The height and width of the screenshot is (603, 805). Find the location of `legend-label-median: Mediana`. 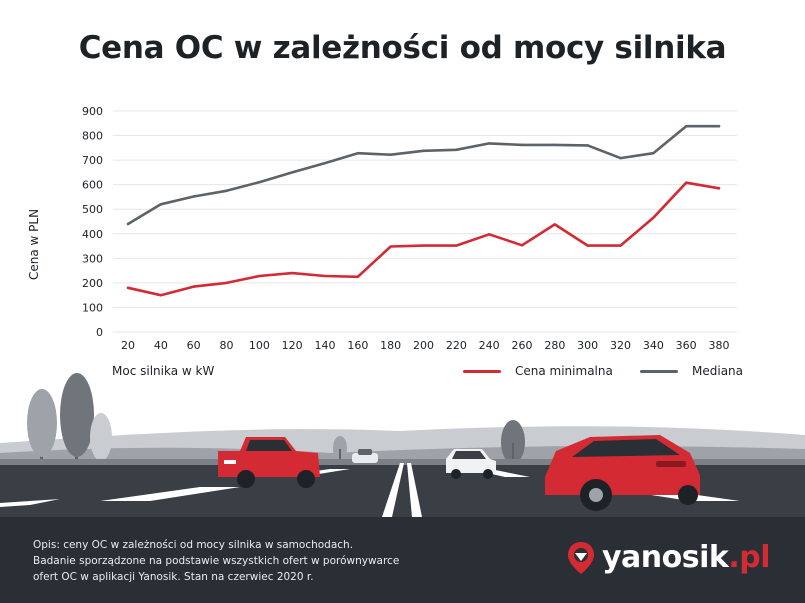

legend-label-median: Mediana is located at coordinates (717, 371).